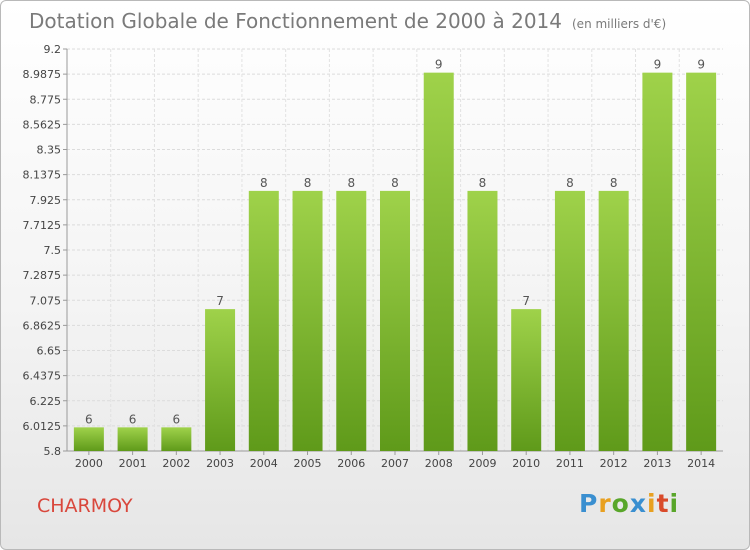 This screenshot has height=550, width=750. What do you see at coordinates (53, 49) in the screenshot?
I see `y-tick-label: 9.2` at bounding box center [53, 49].